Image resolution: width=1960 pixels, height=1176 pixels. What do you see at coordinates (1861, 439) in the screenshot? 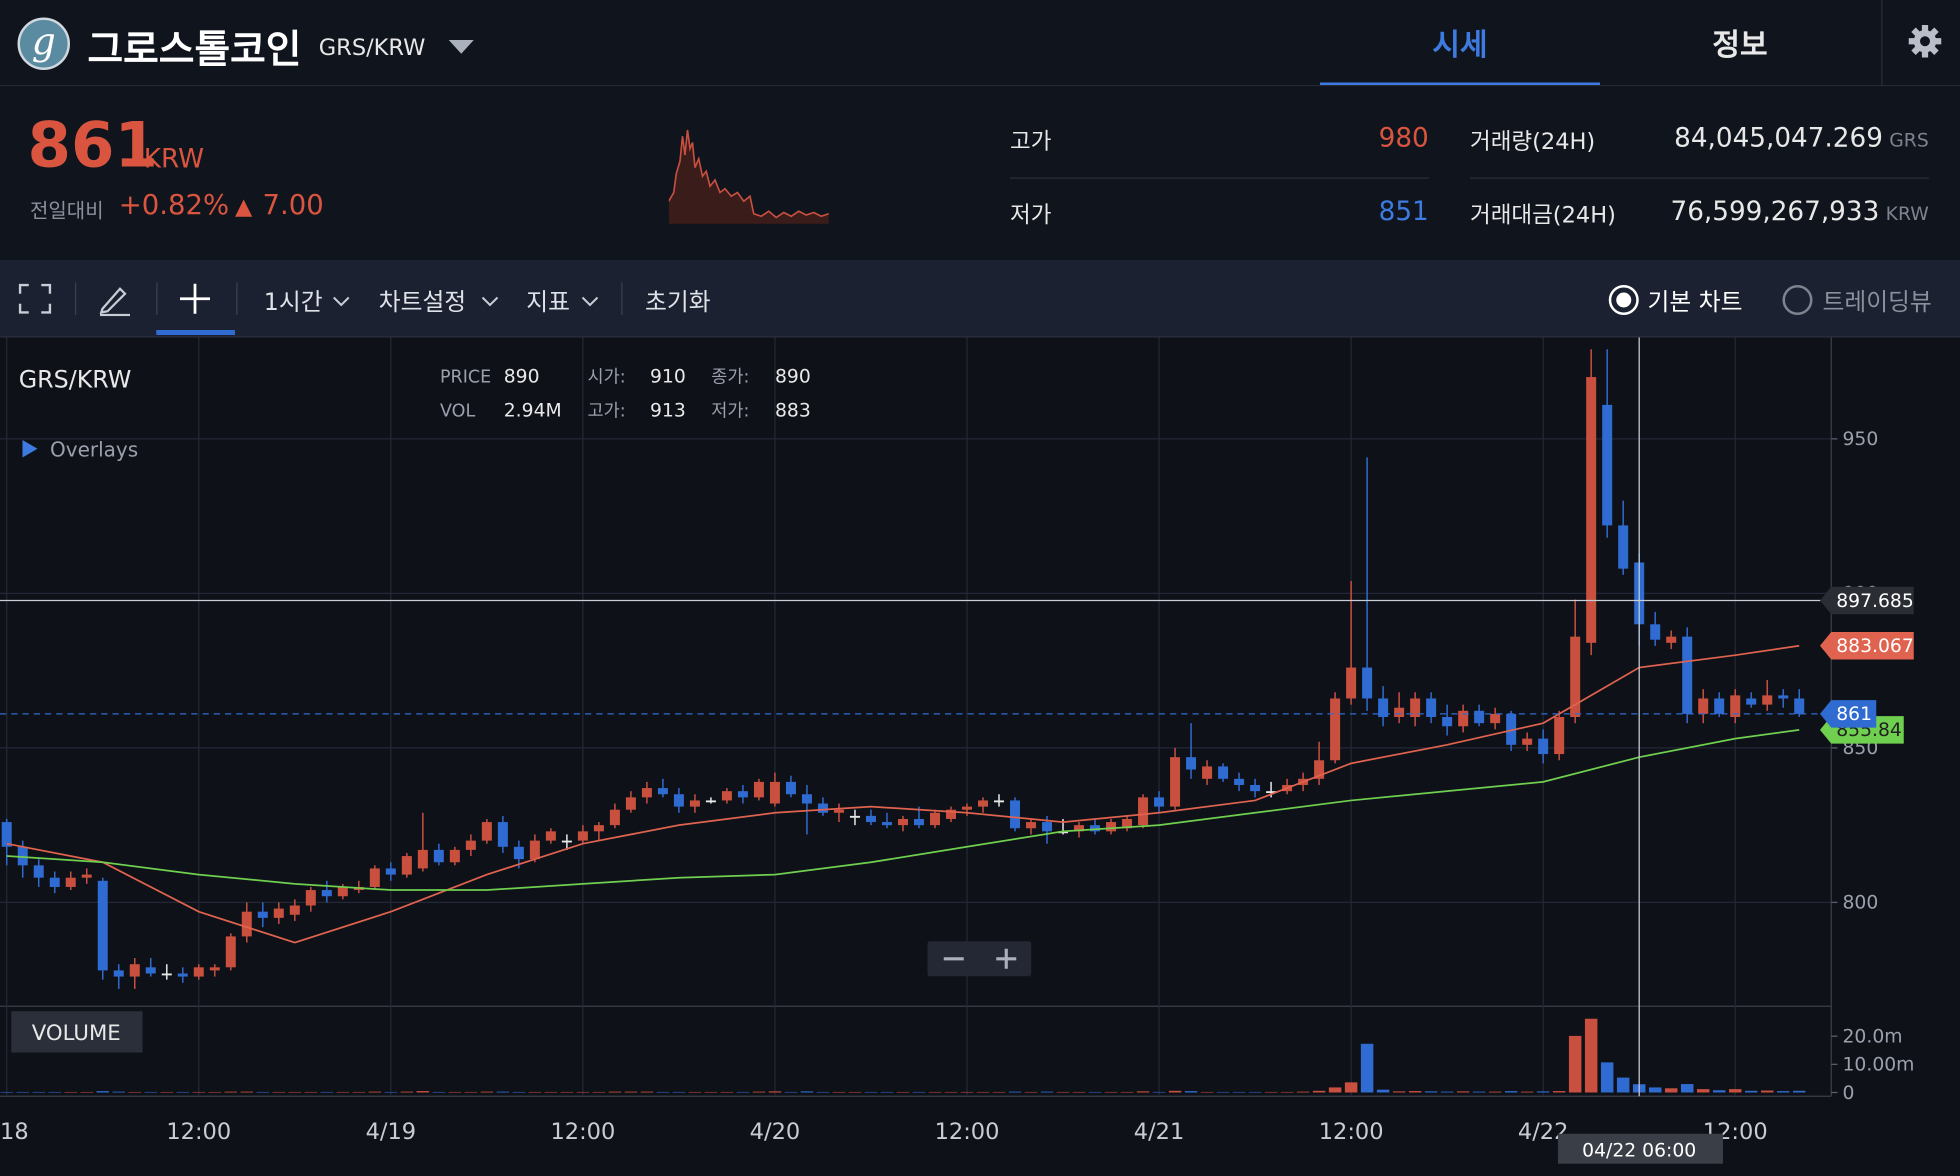
I see `y-tick-label: 950` at bounding box center [1861, 439].